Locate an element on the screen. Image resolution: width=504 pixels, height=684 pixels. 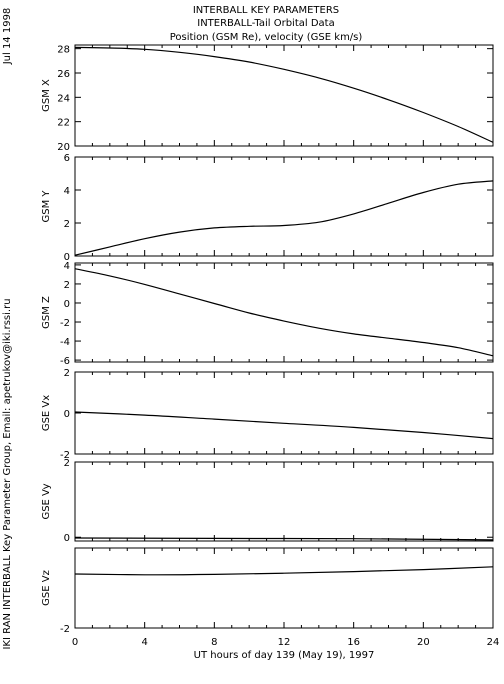
panel-3: -6 -4 -2 0 2 4 GSM Z is located at coordinates (267, 314).